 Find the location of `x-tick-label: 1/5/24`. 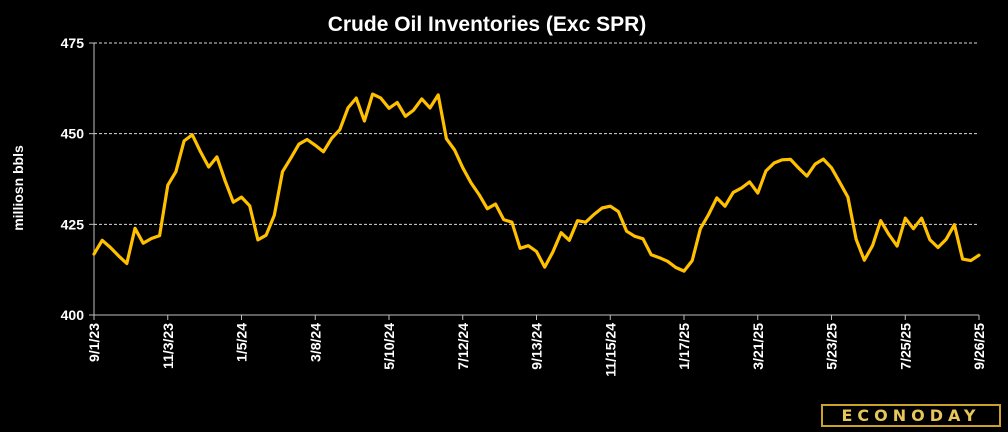

x-tick-label: 1/5/24 is located at coordinates (242, 342).